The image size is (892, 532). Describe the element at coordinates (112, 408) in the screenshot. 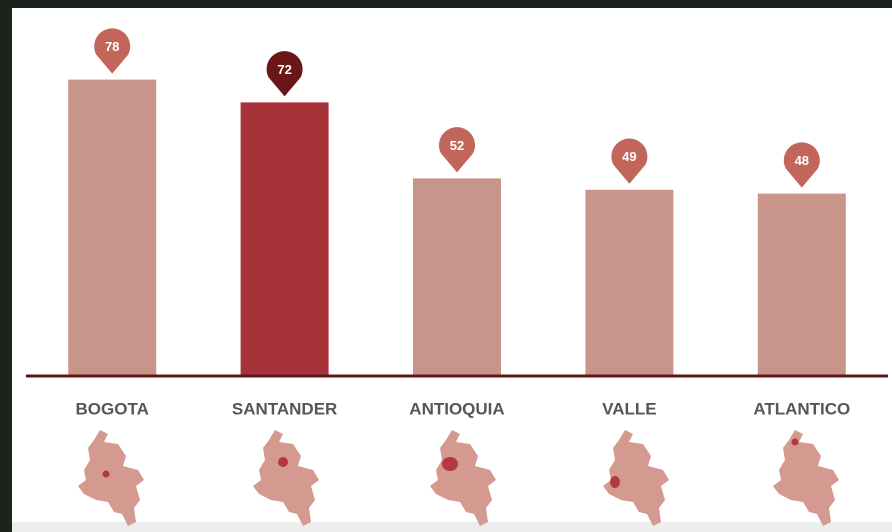

I see `category-label: BOGOTA` at that location.